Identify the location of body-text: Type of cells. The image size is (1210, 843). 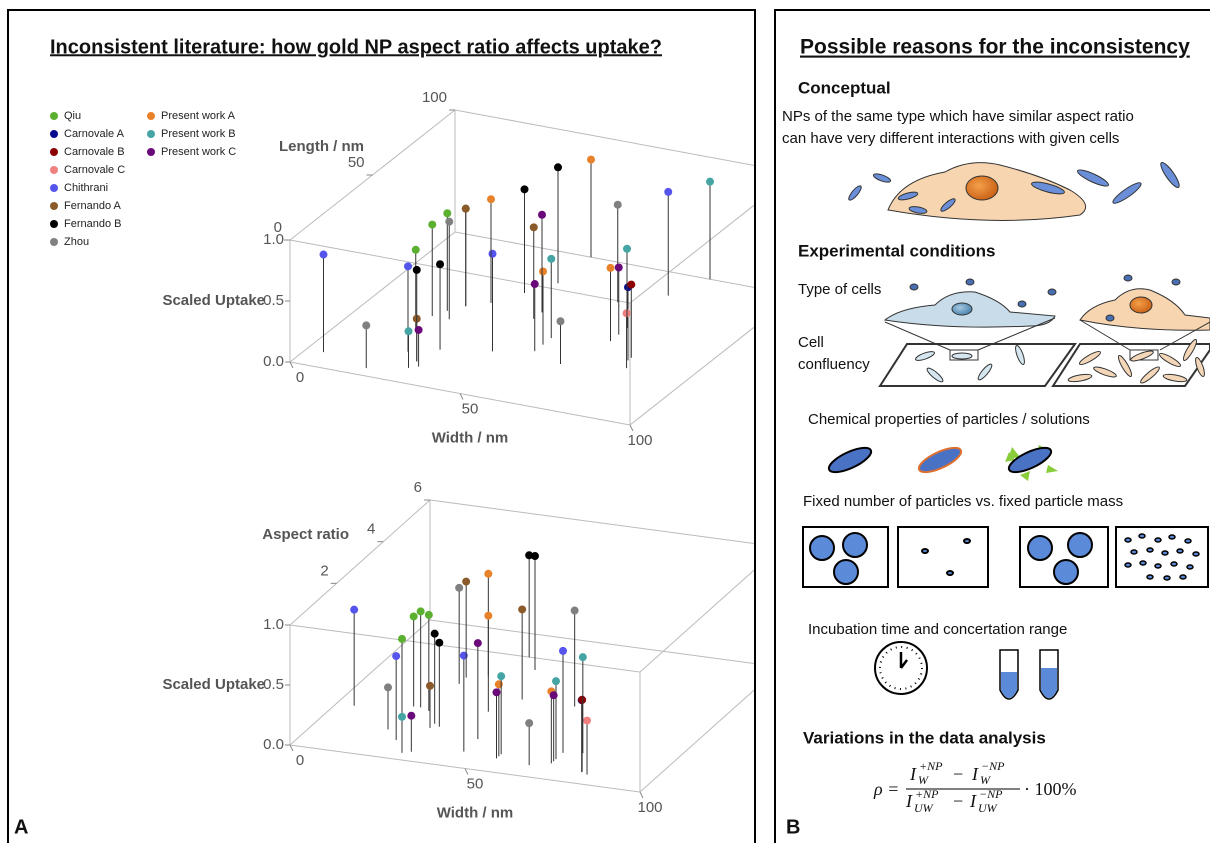
(839, 289).